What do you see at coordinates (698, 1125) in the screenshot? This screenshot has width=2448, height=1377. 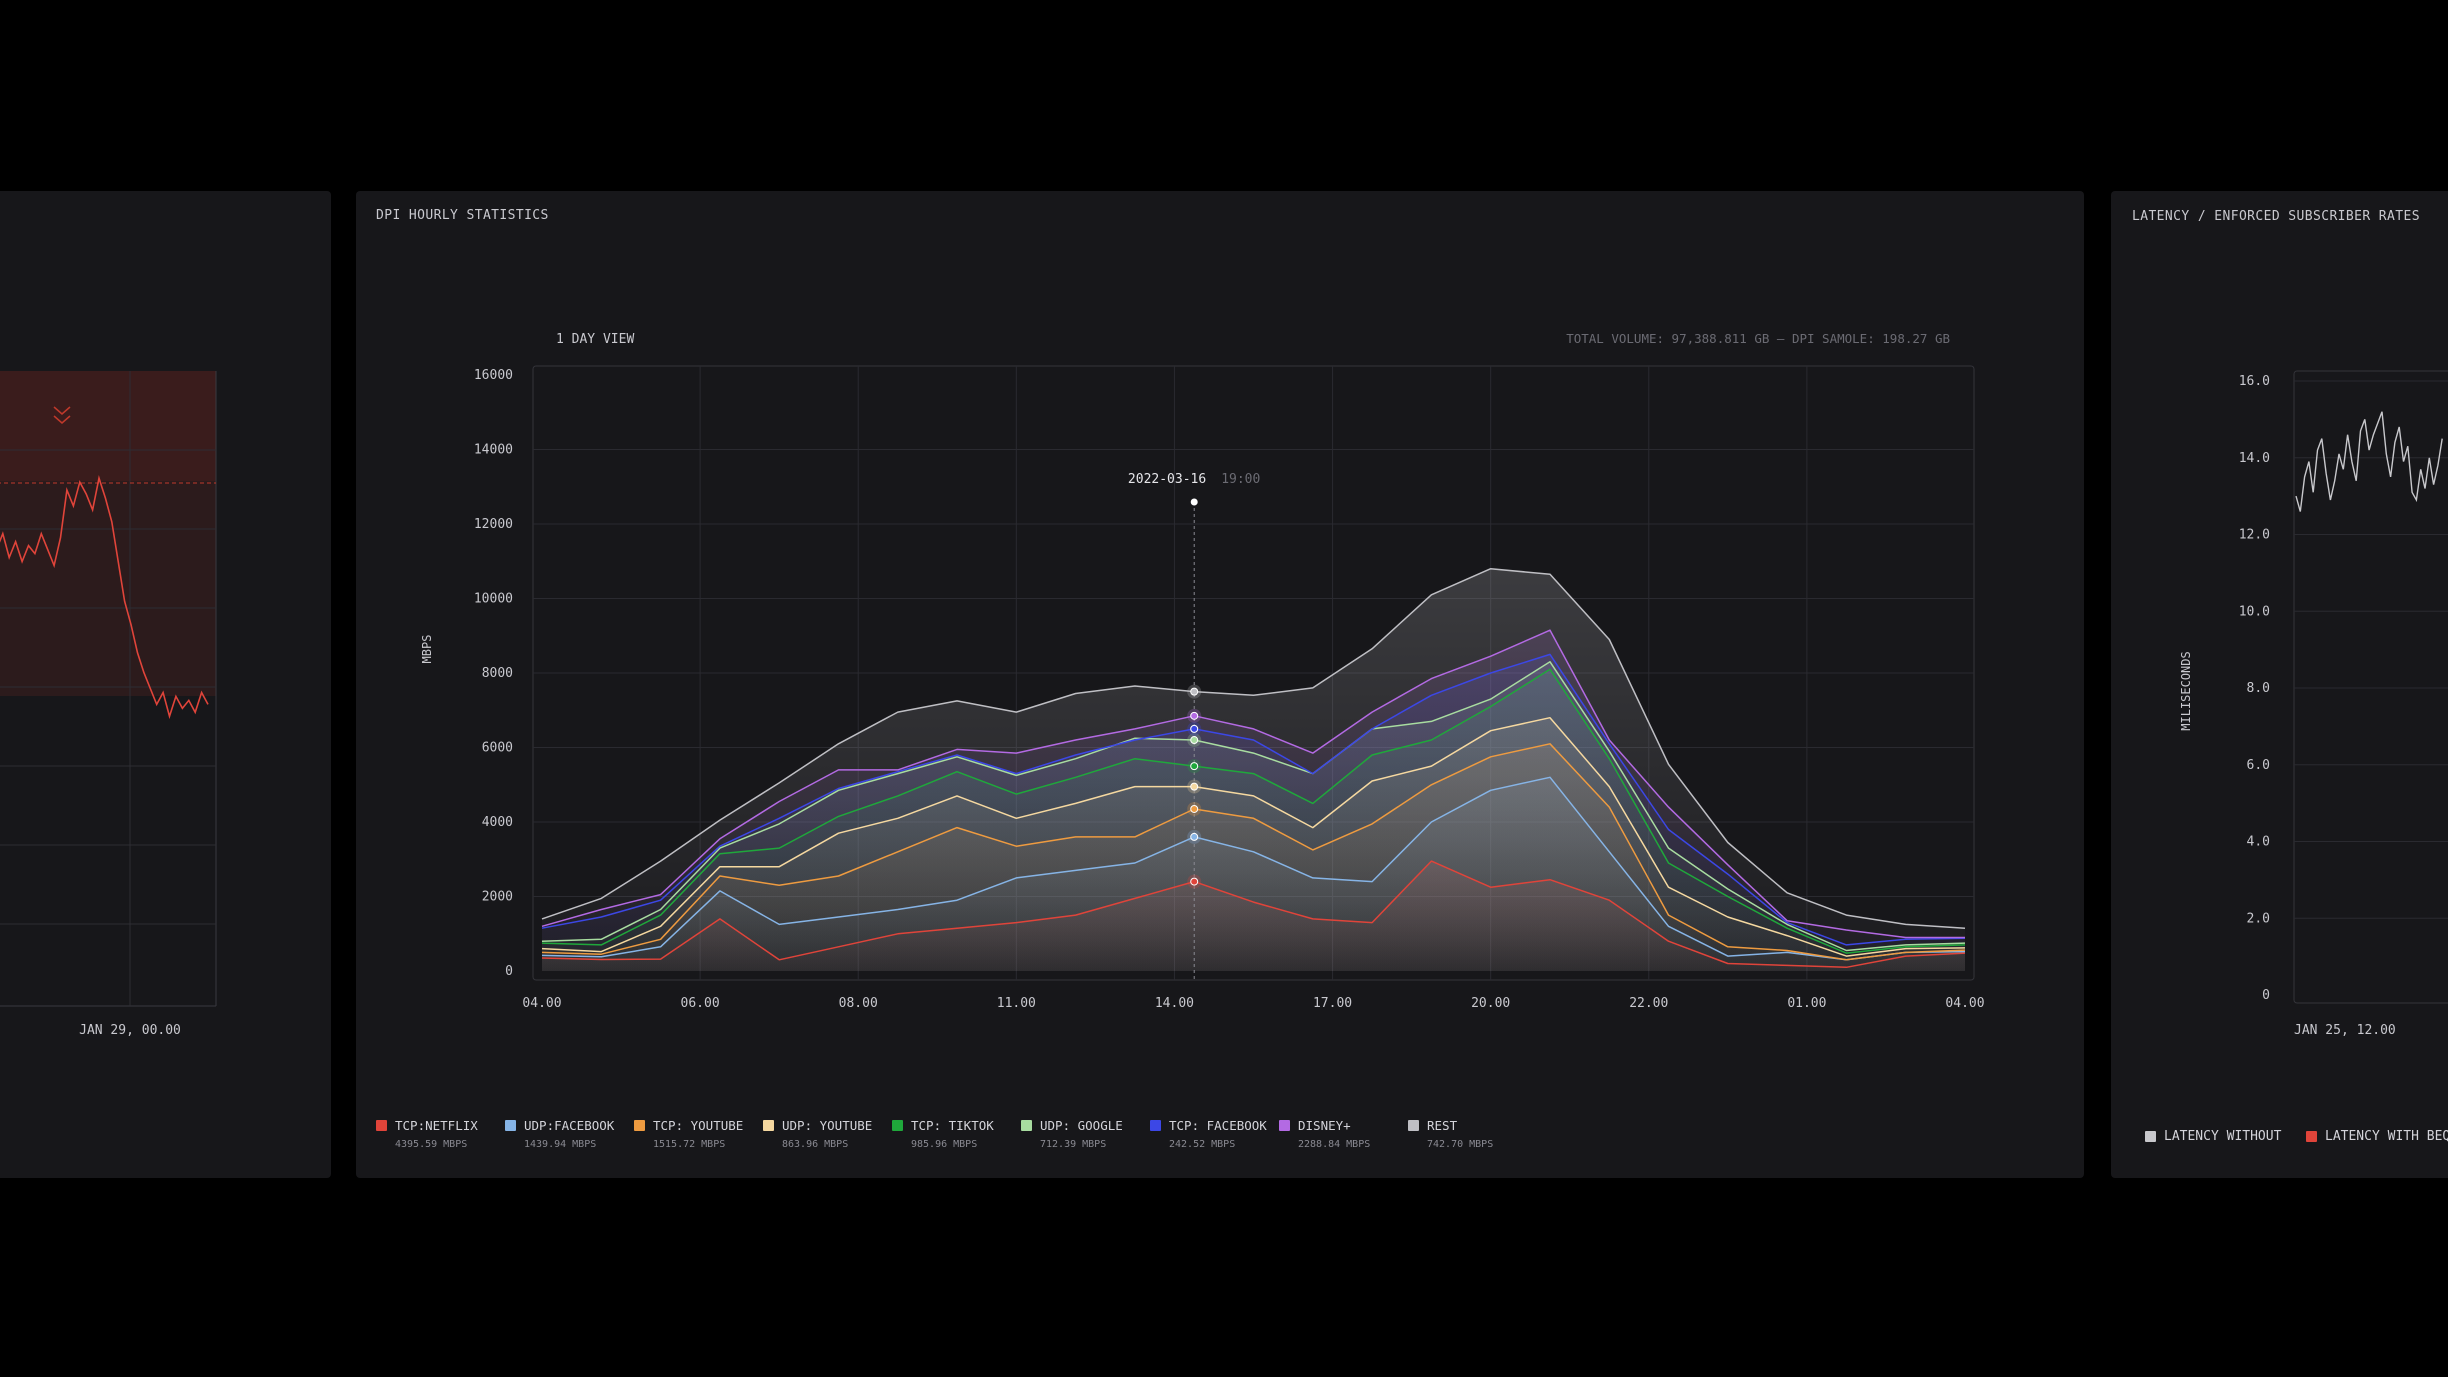 I see `legend-label: TCP: YOUTUBE` at bounding box center [698, 1125].